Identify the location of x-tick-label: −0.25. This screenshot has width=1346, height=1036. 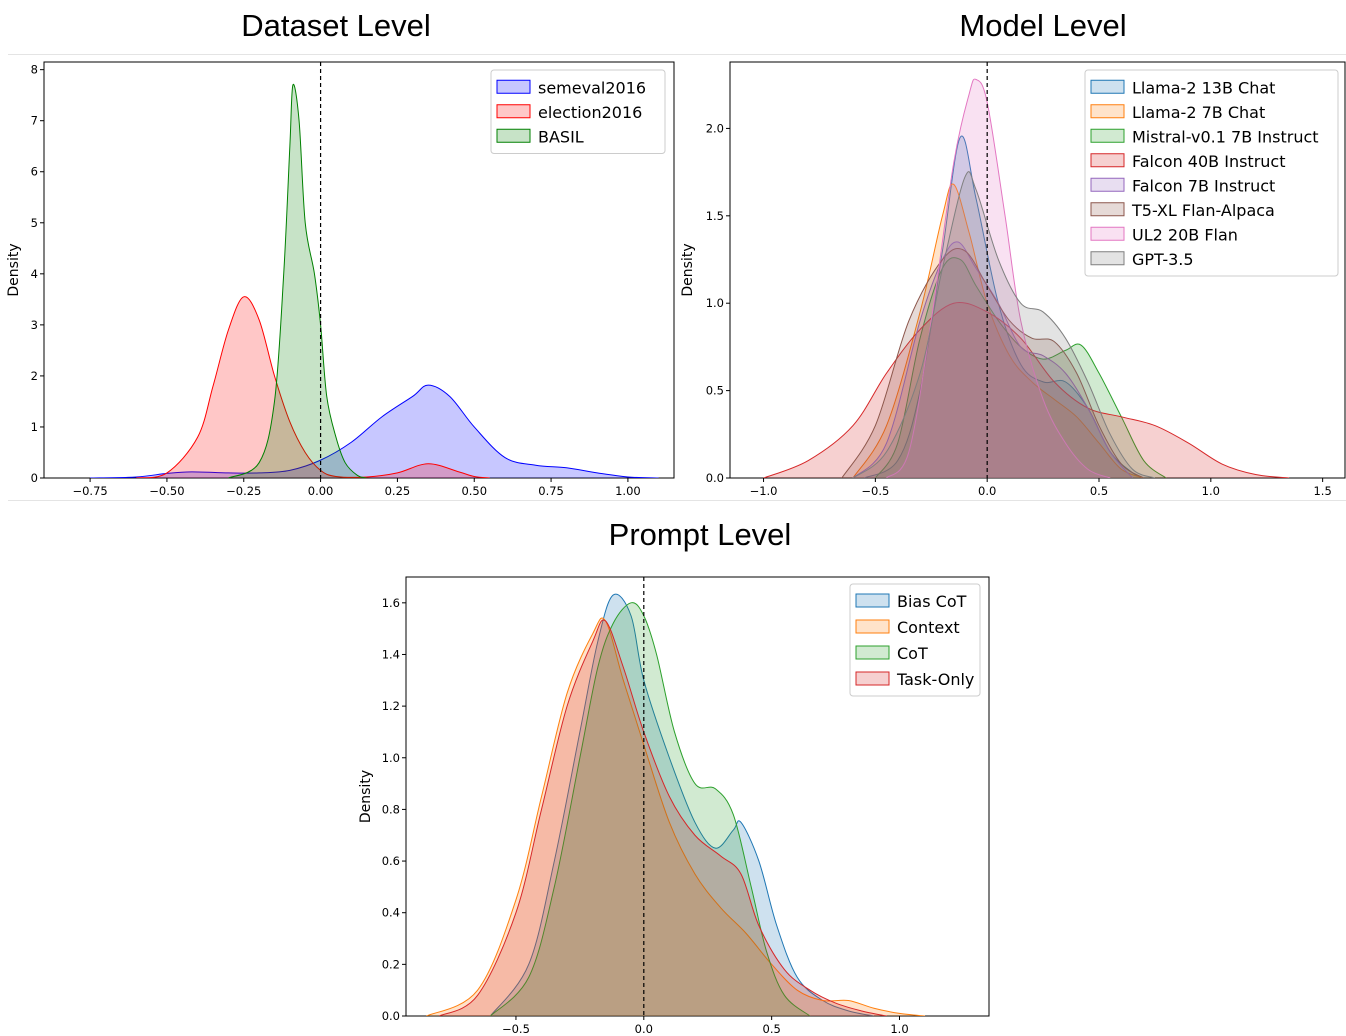
(243, 491).